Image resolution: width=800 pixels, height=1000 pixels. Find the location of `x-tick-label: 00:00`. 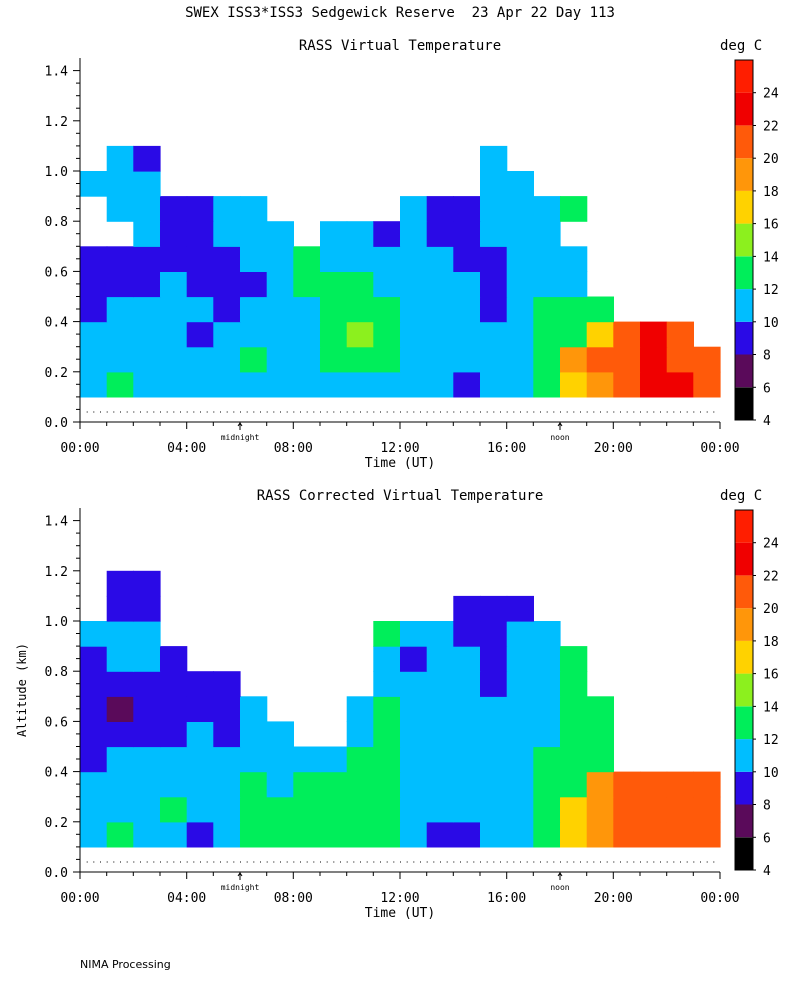

x-tick-label: 00:00 is located at coordinates (79, 448).